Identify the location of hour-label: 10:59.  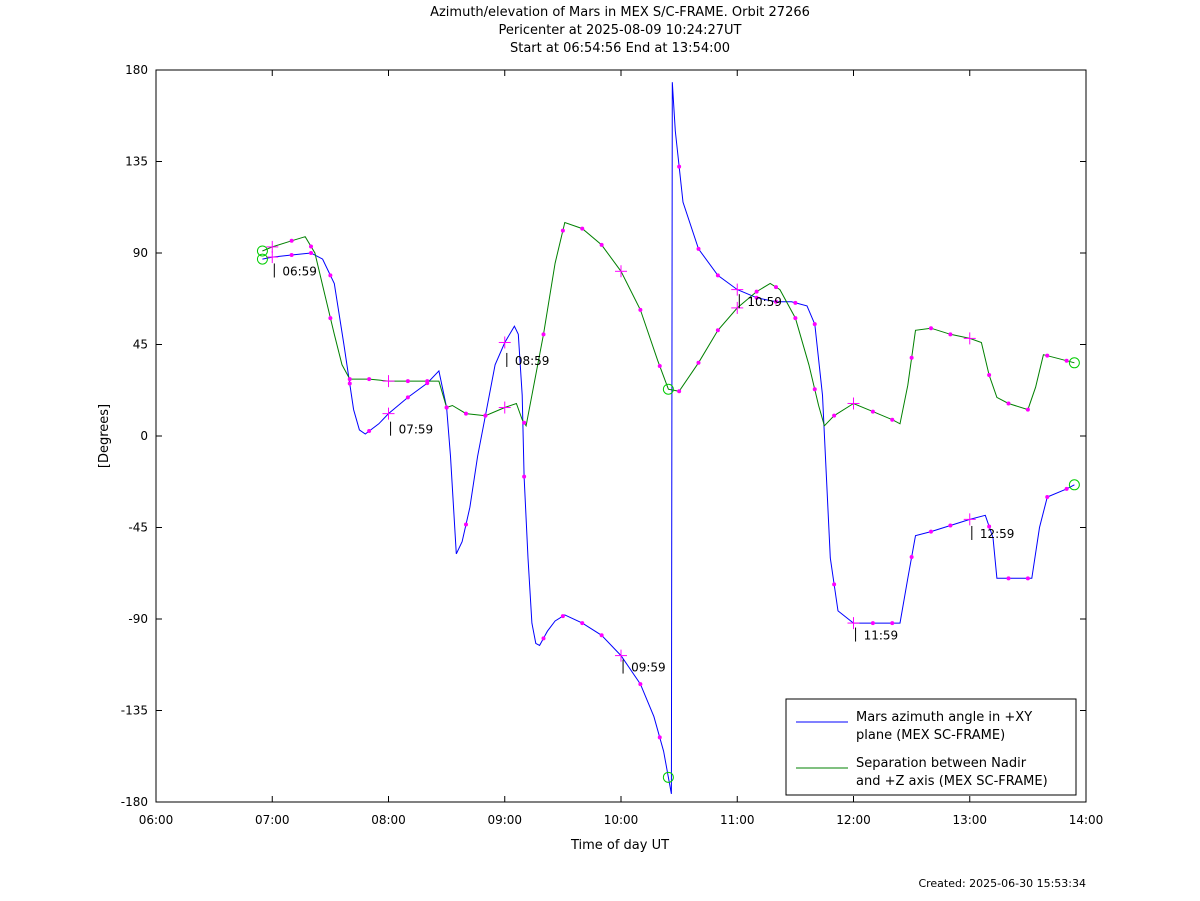
(764, 302).